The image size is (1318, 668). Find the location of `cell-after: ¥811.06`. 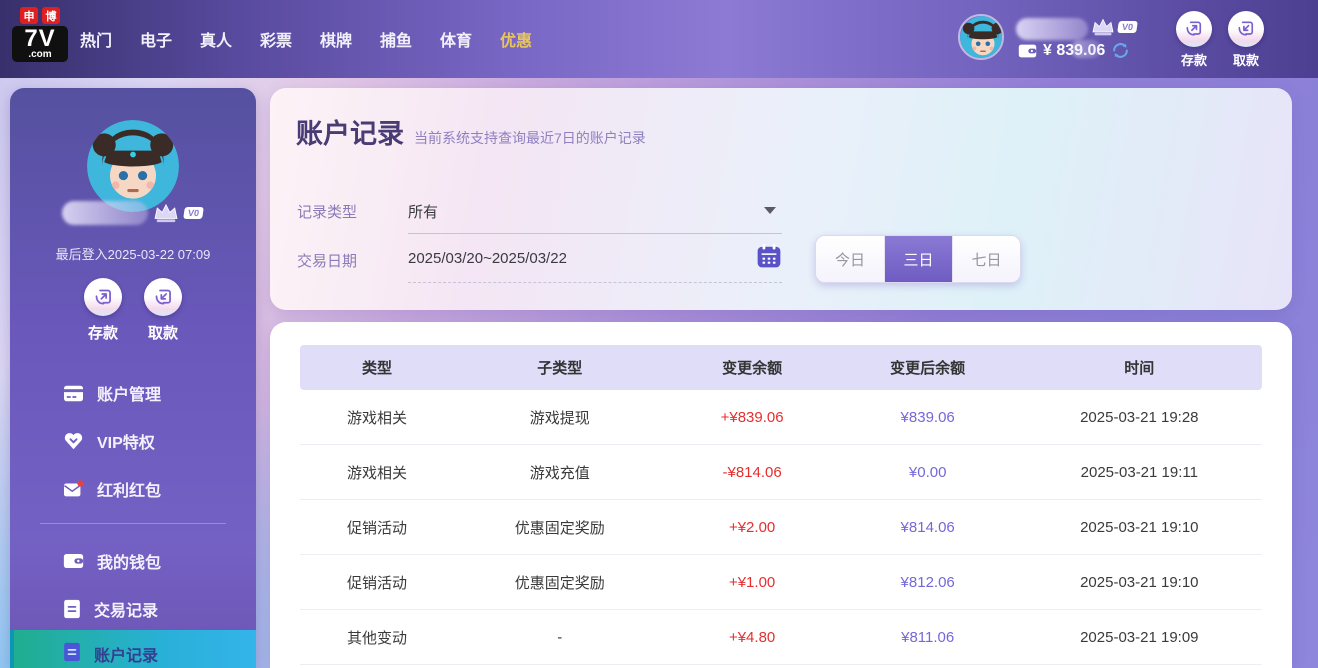

cell-after: ¥811.06 is located at coordinates (928, 637).